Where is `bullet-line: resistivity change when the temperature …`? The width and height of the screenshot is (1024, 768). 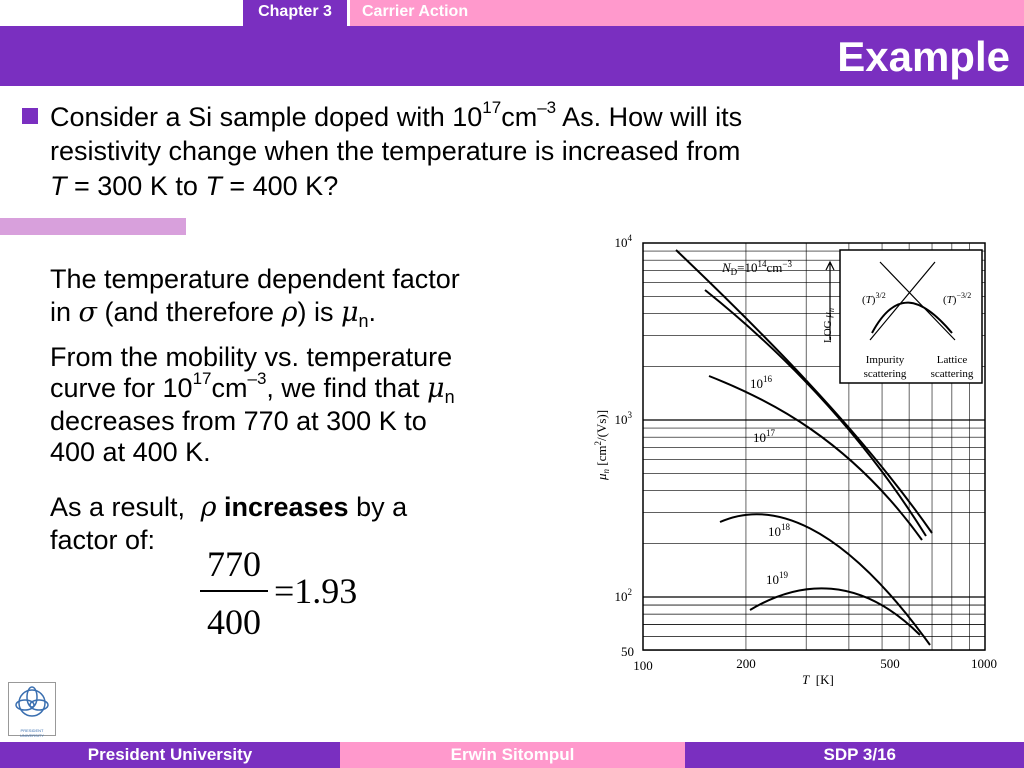 bullet-line: resistivity change when the temperature … is located at coordinates (395, 151).